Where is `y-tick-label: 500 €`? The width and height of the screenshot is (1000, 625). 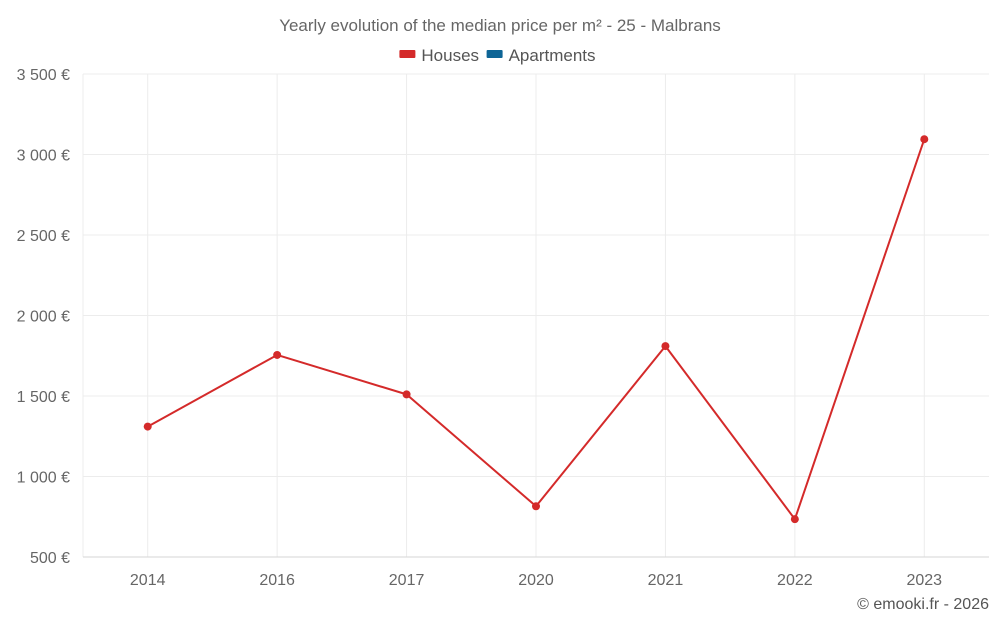 y-tick-label: 500 € is located at coordinates (50, 558).